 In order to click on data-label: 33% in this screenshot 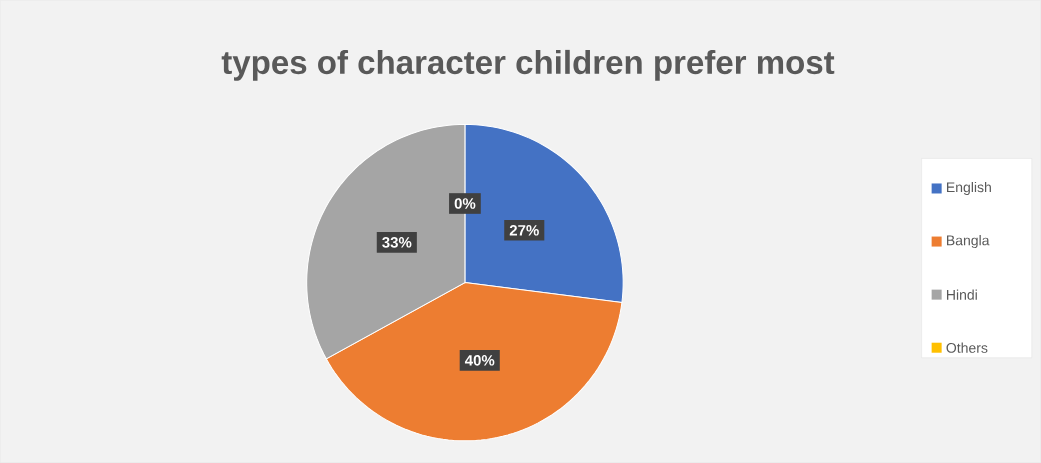, I will do `click(397, 242)`.